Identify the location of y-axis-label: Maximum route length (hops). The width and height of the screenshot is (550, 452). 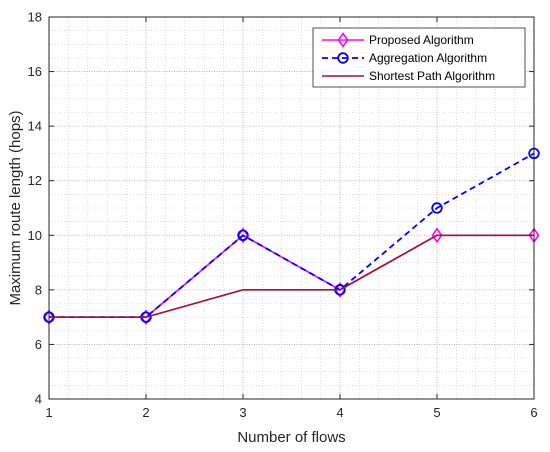
(15, 207).